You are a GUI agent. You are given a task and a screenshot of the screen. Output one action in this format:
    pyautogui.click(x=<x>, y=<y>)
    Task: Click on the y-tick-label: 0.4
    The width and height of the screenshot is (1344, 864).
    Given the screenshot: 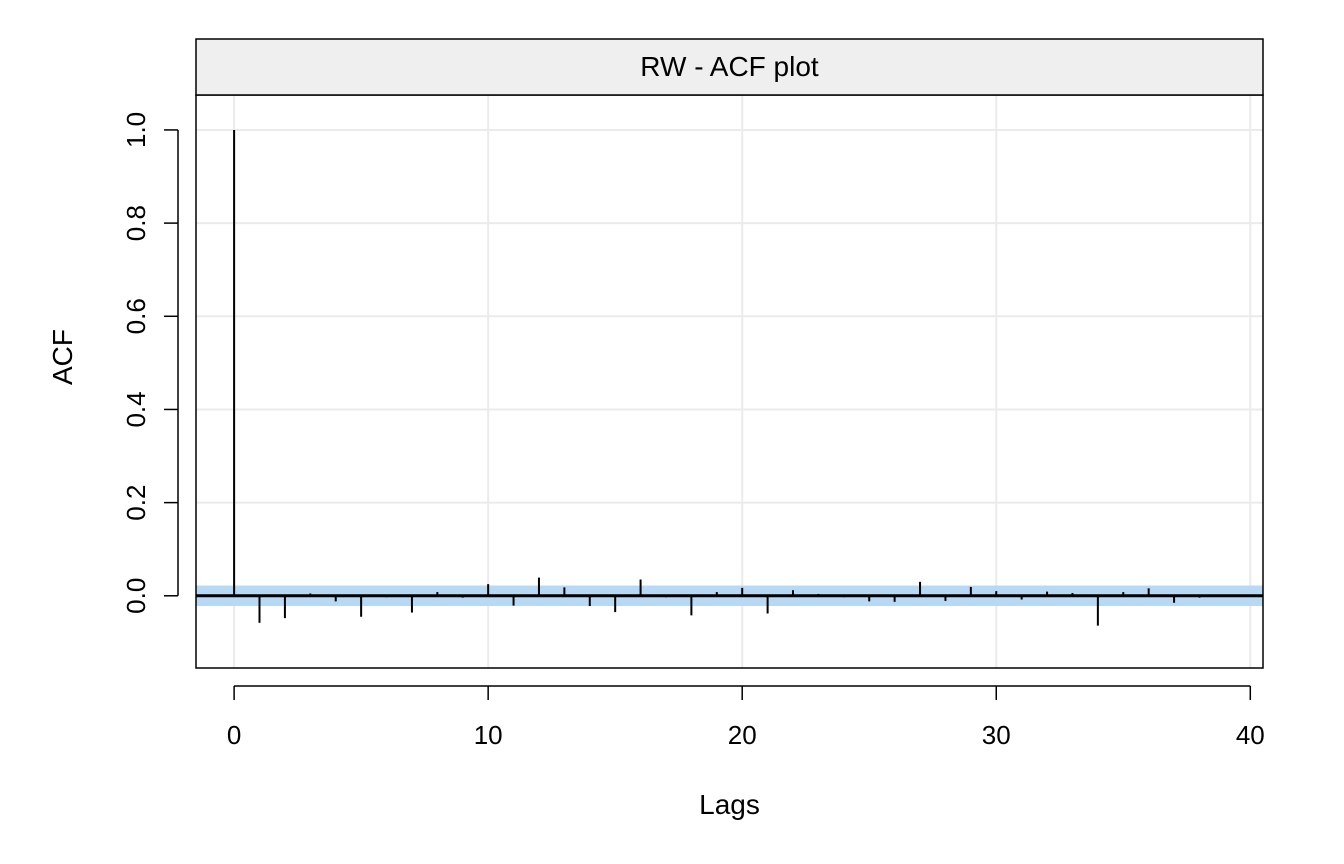 What is the action you would take?
    pyautogui.click(x=136, y=409)
    